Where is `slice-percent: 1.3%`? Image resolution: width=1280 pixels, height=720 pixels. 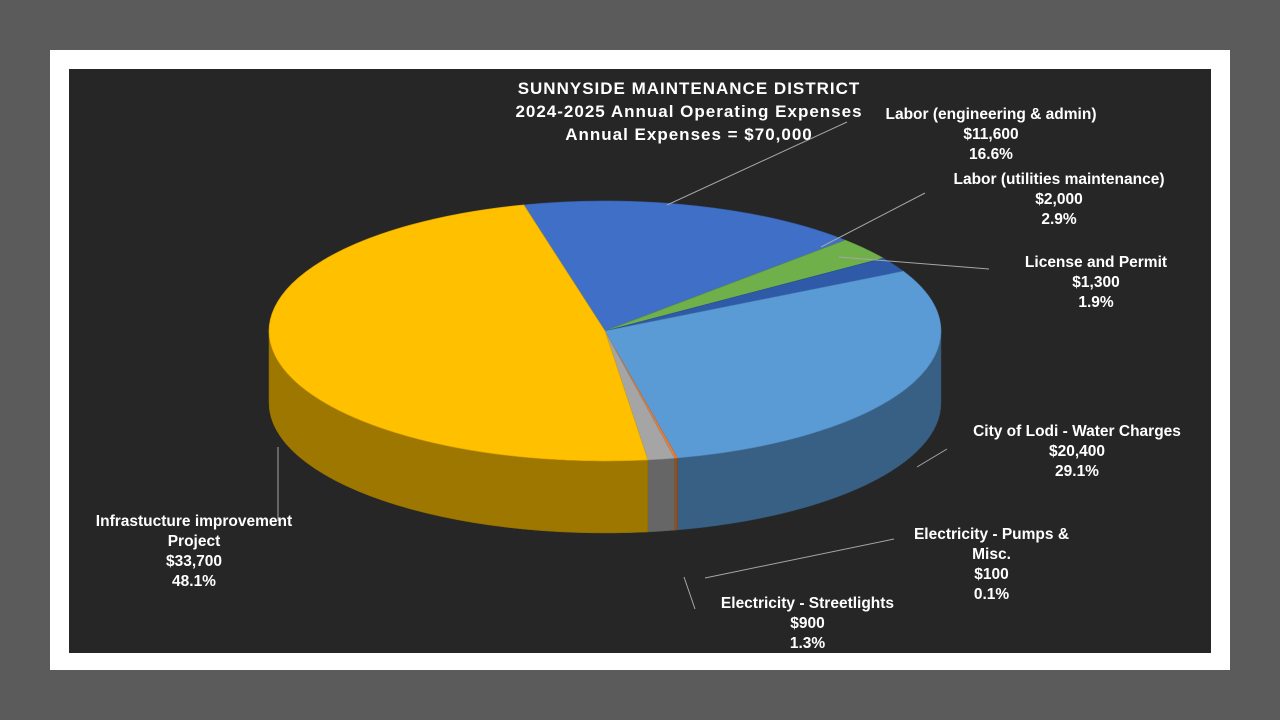 slice-percent: 1.3% is located at coordinates (807, 643).